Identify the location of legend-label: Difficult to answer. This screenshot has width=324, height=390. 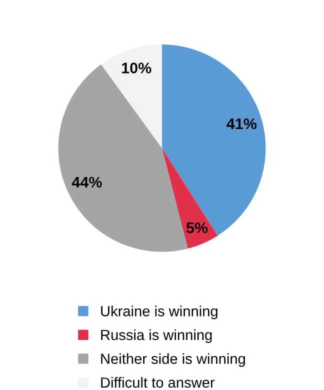
(158, 382).